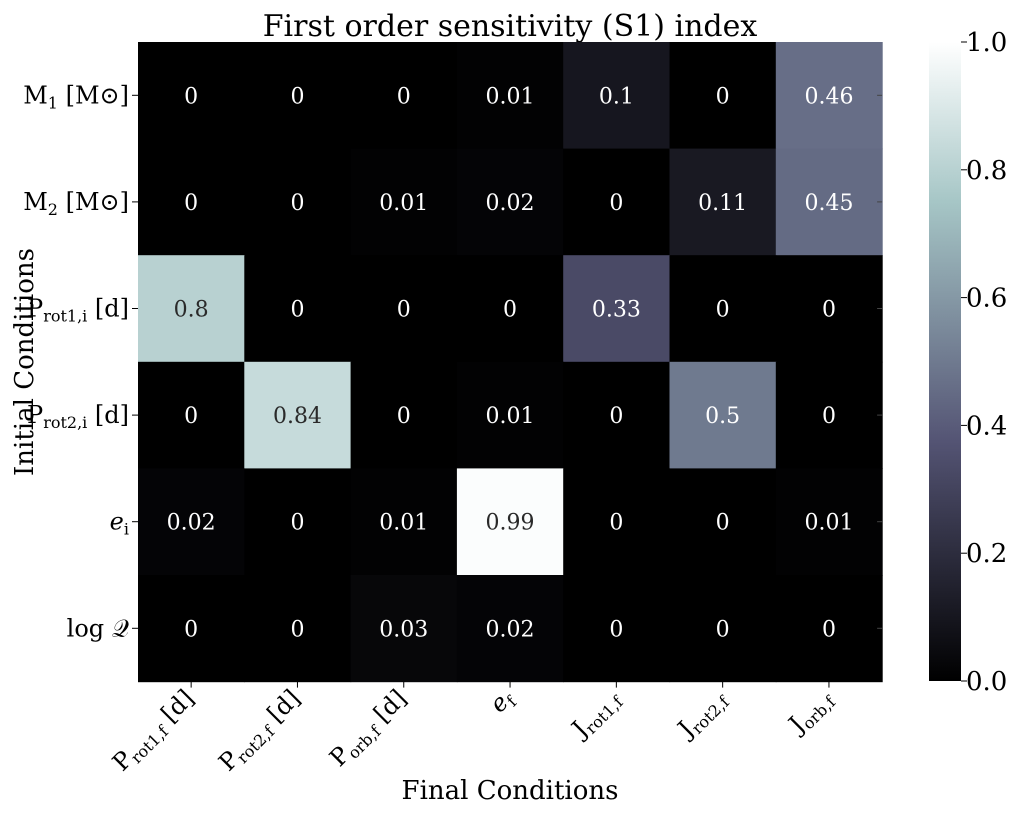  What do you see at coordinates (595, 714) in the screenshot?
I see `x-tick-label: Jrot1,f` at bounding box center [595, 714].